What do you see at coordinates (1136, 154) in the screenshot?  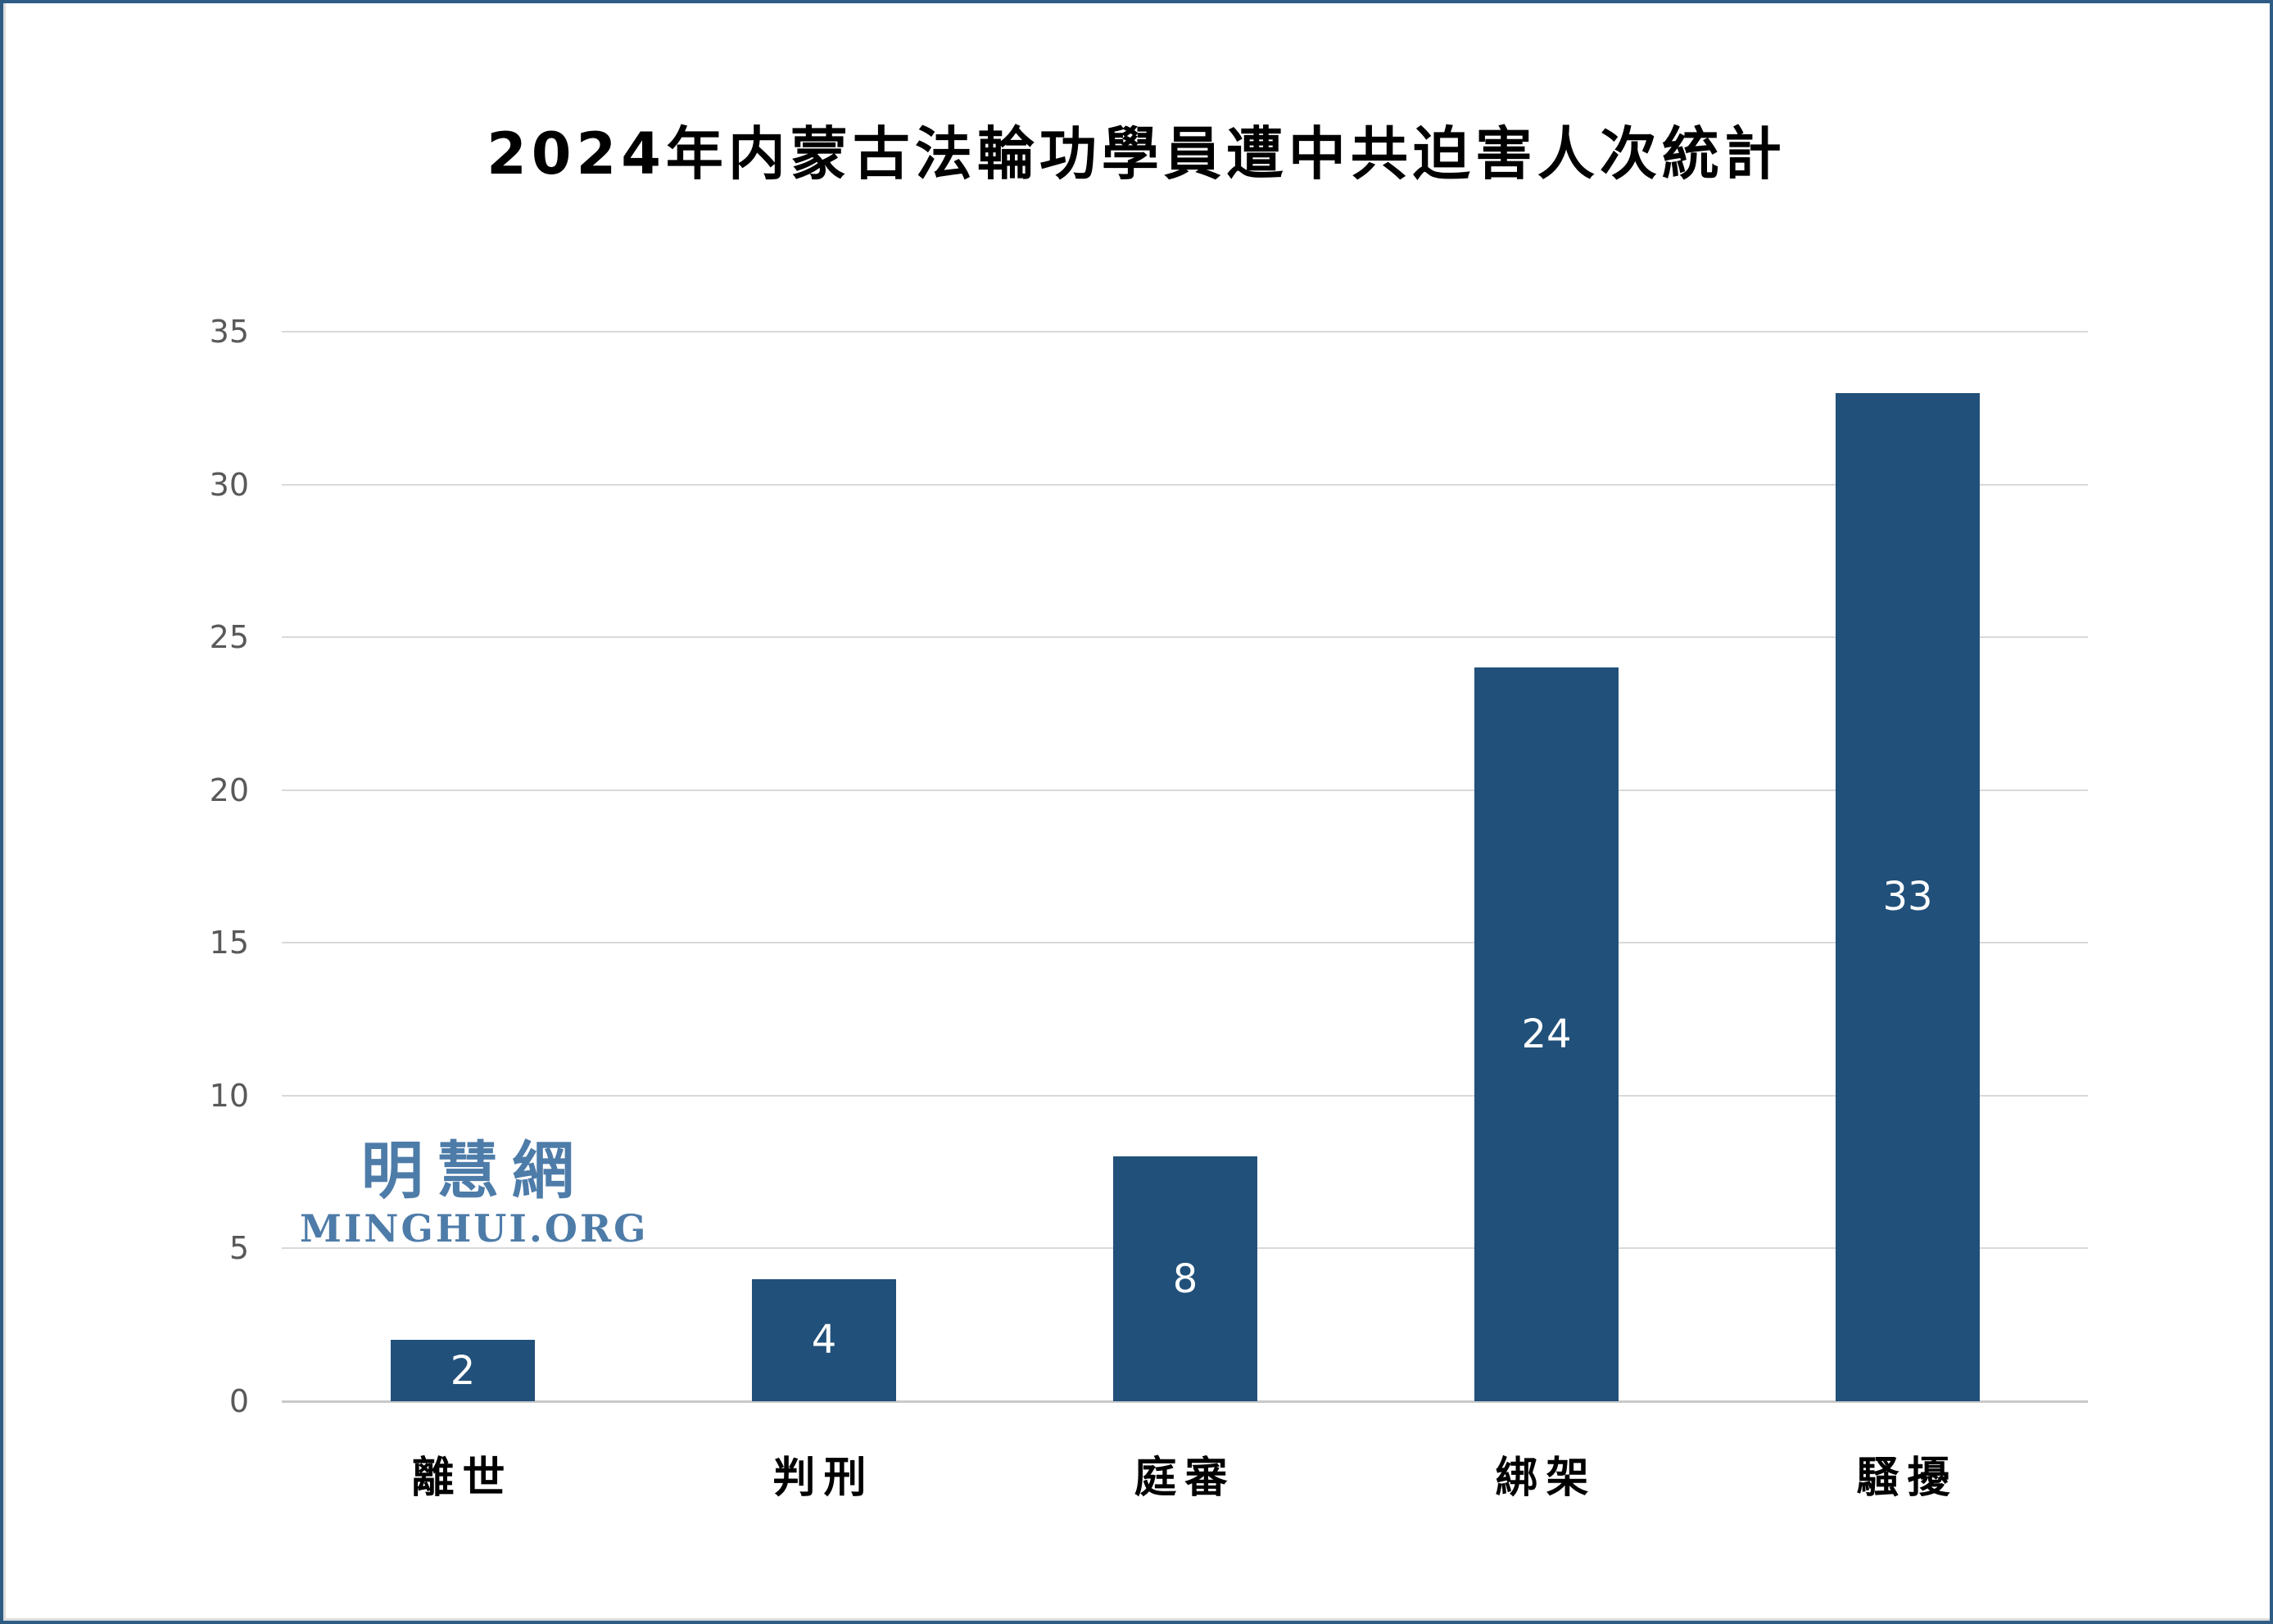 I see `chart-title: 2024年内蒙古法輪功學員遭中共迫害人次統計` at bounding box center [1136, 154].